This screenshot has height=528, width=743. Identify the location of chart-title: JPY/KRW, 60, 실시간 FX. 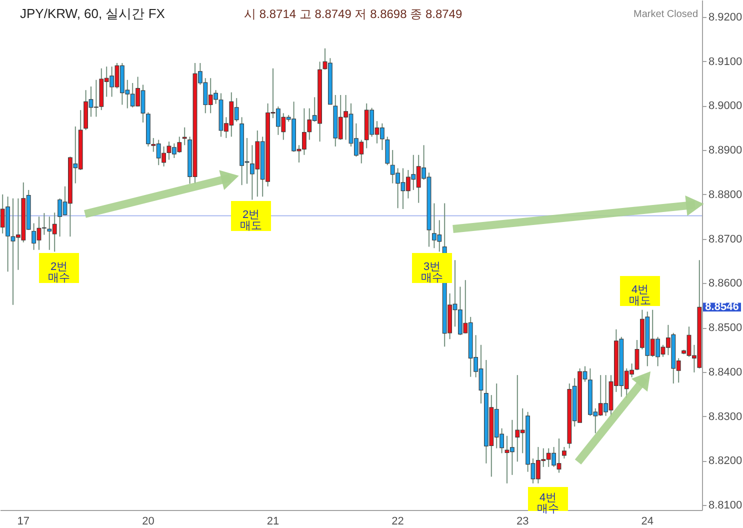
(93, 13).